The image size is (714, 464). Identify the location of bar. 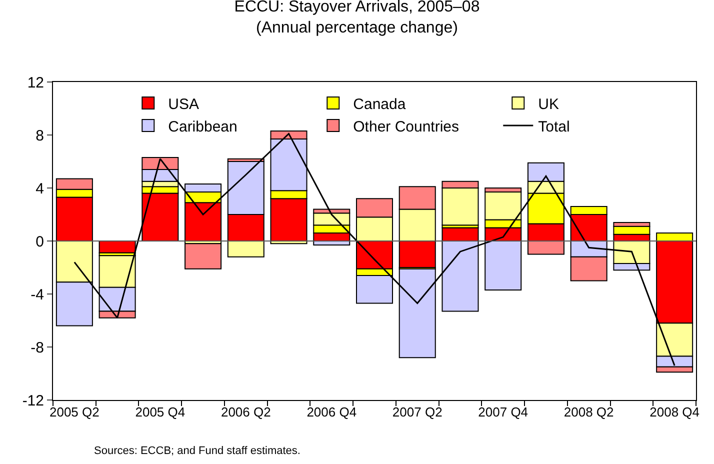
(203, 256).